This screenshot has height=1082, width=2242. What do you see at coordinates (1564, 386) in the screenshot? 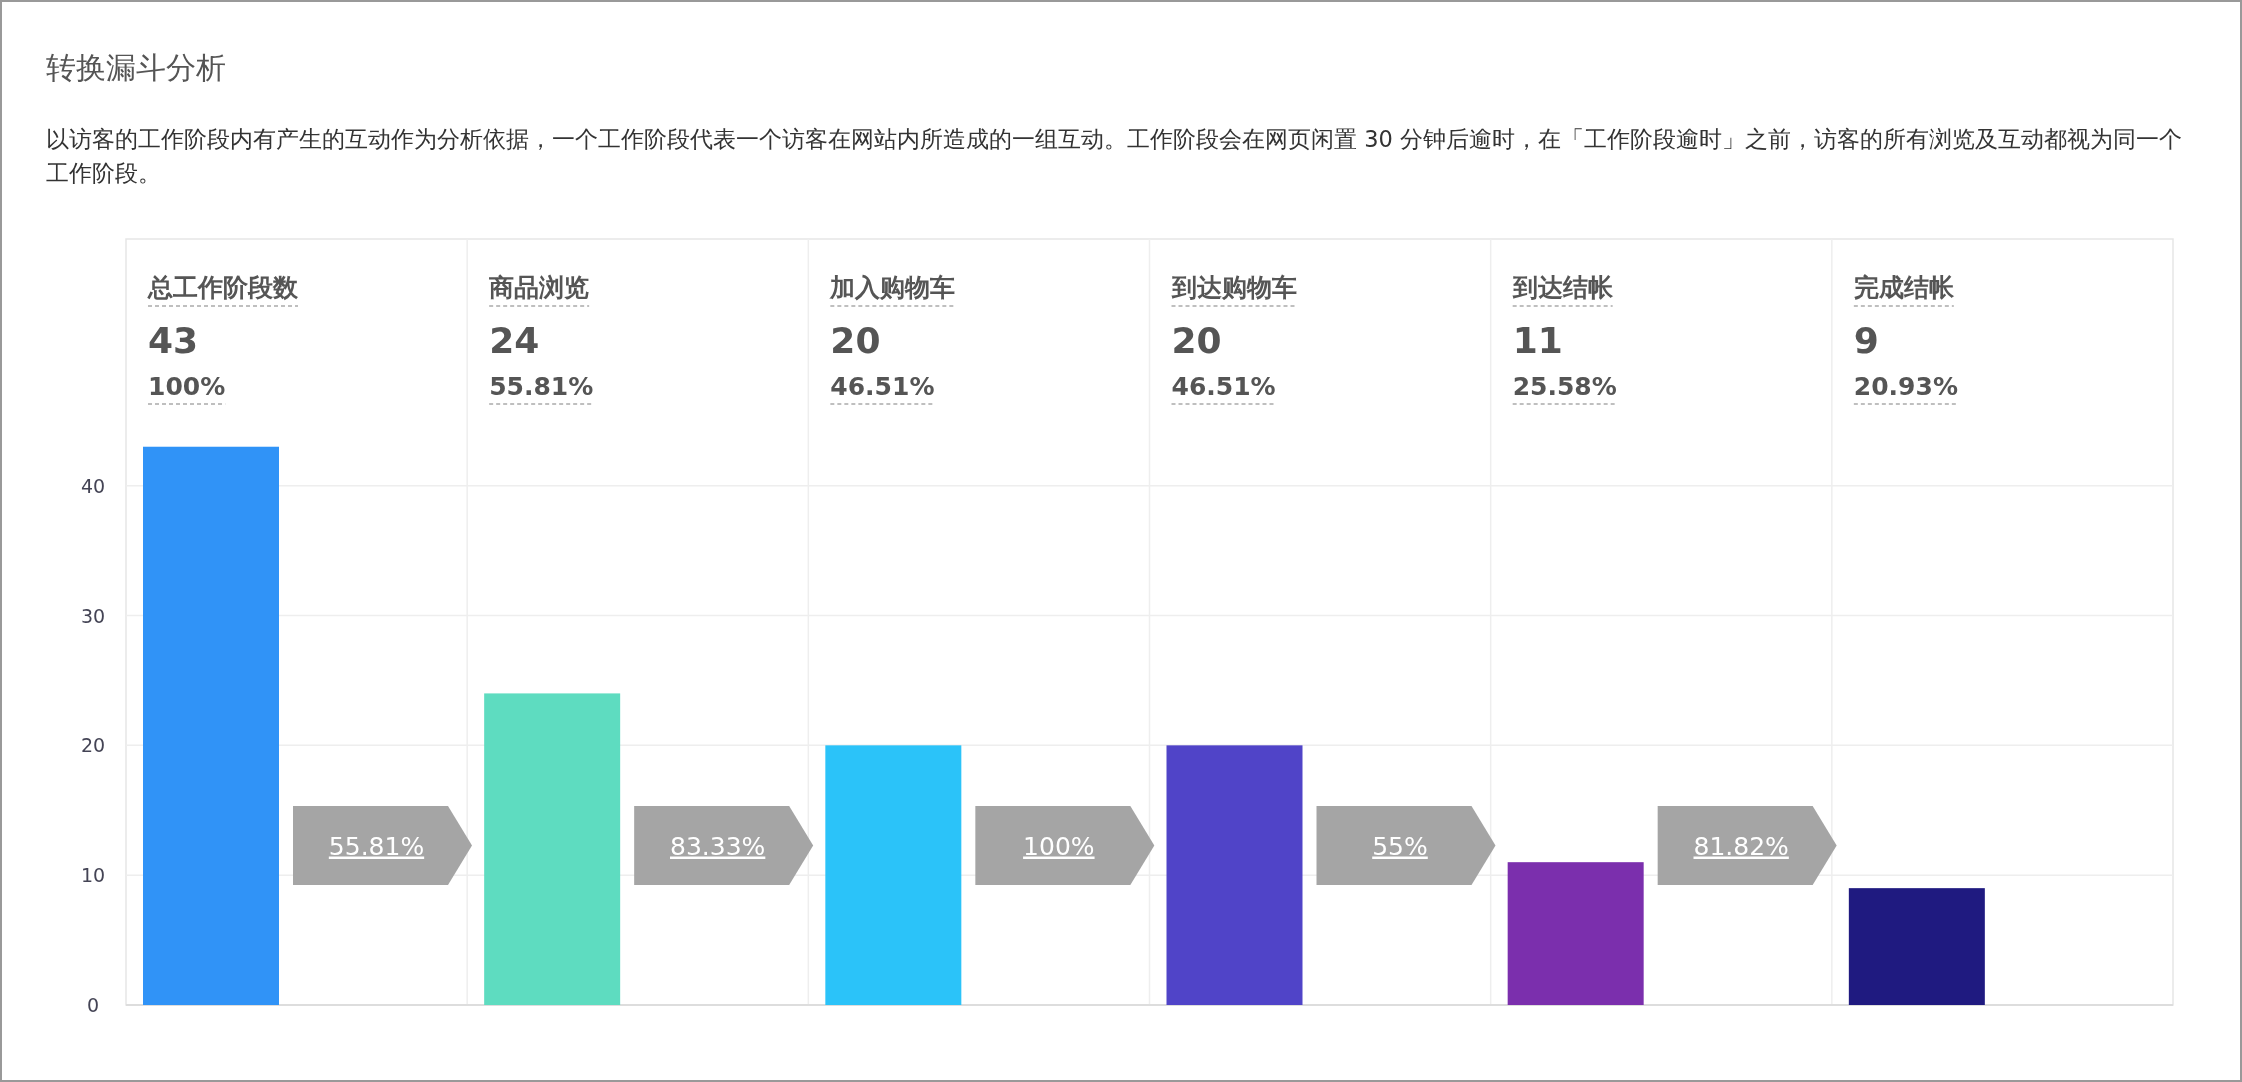
I see `annotation: 25.58%` at bounding box center [1564, 386].